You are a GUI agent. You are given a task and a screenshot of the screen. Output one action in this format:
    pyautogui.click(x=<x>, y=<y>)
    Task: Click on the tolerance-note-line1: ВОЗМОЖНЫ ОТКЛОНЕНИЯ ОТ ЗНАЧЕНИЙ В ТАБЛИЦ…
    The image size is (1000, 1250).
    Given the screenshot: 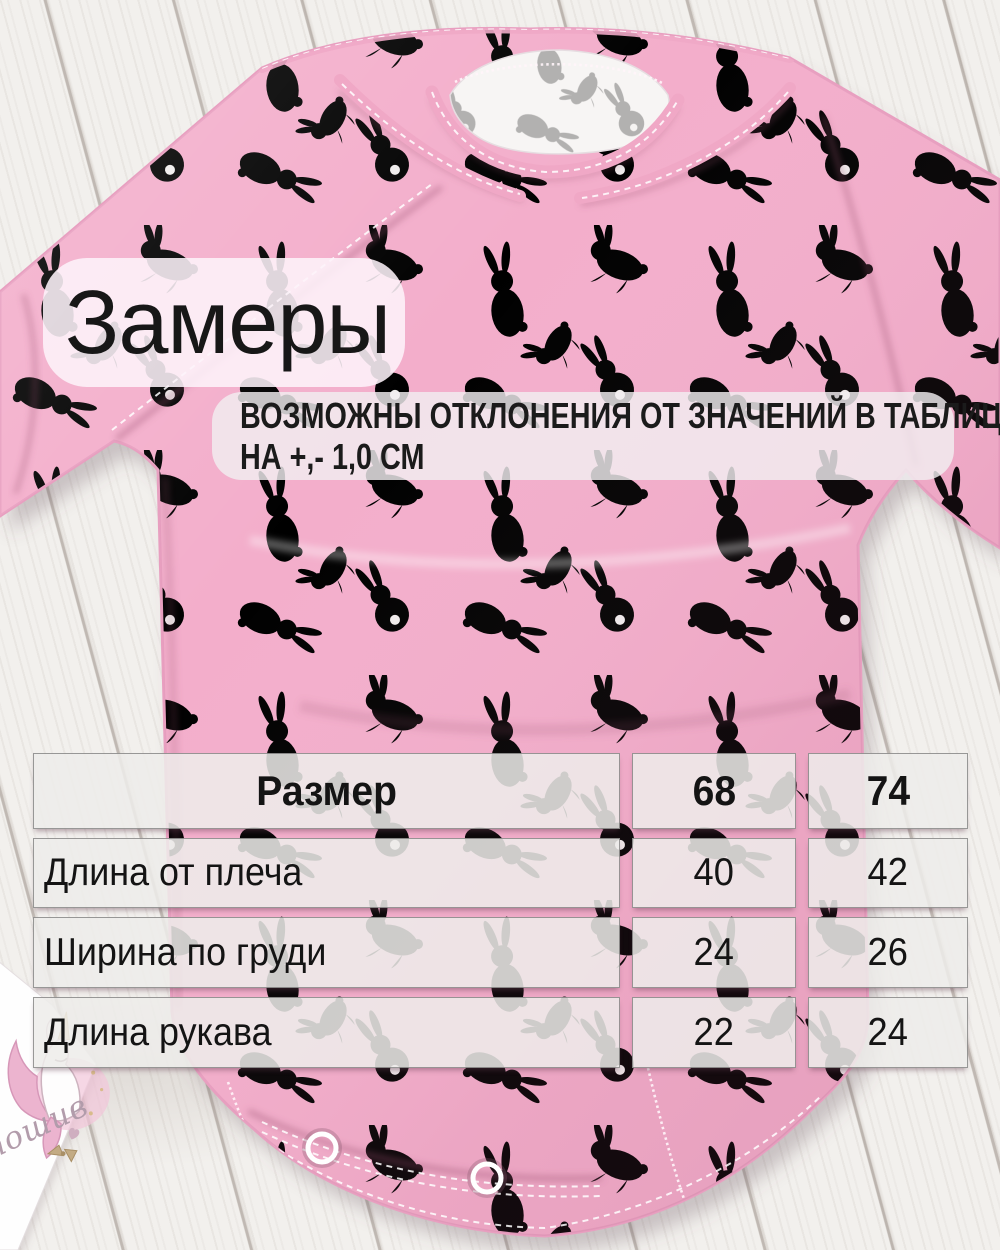 What is the action you would take?
    pyautogui.click(x=620, y=415)
    